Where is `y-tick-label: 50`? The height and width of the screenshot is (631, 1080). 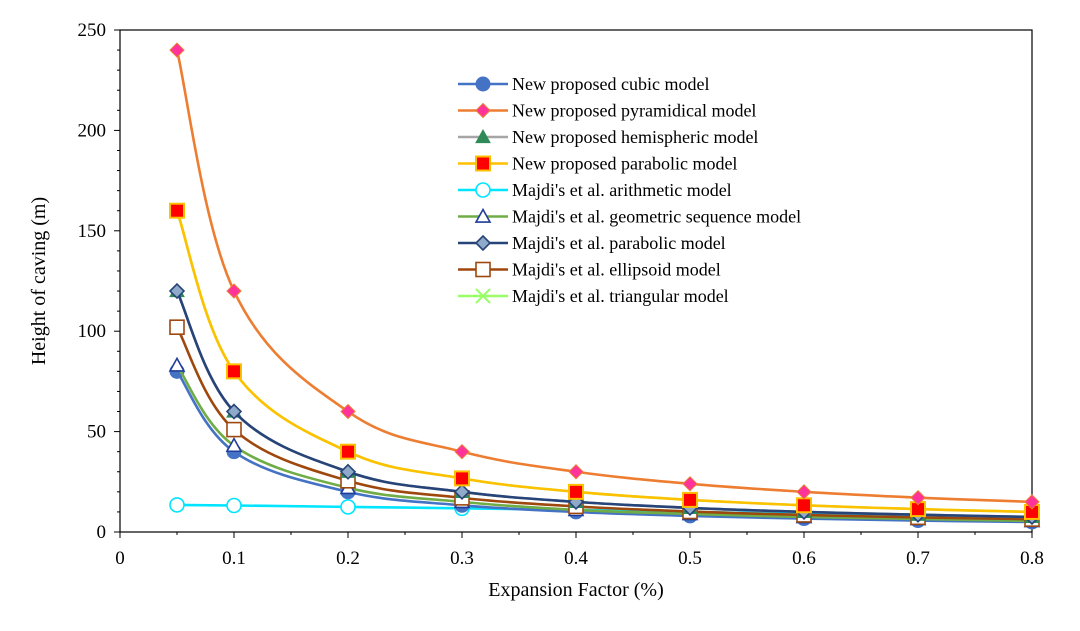
y-tick-label: 50 is located at coordinates (96, 432).